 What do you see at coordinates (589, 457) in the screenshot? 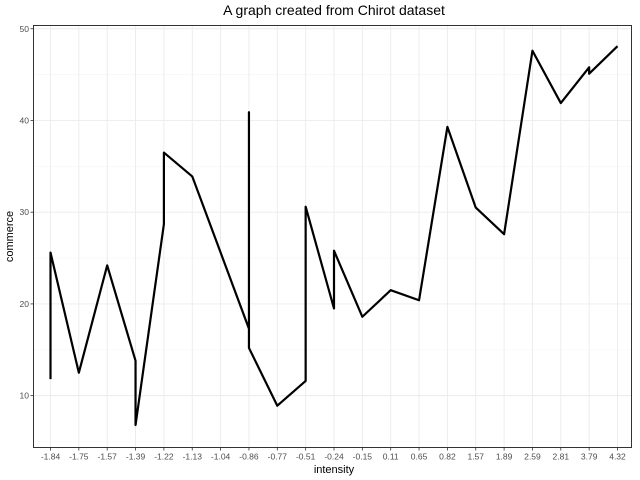
I see `x-tick-label: 3.79` at bounding box center [589, 457].